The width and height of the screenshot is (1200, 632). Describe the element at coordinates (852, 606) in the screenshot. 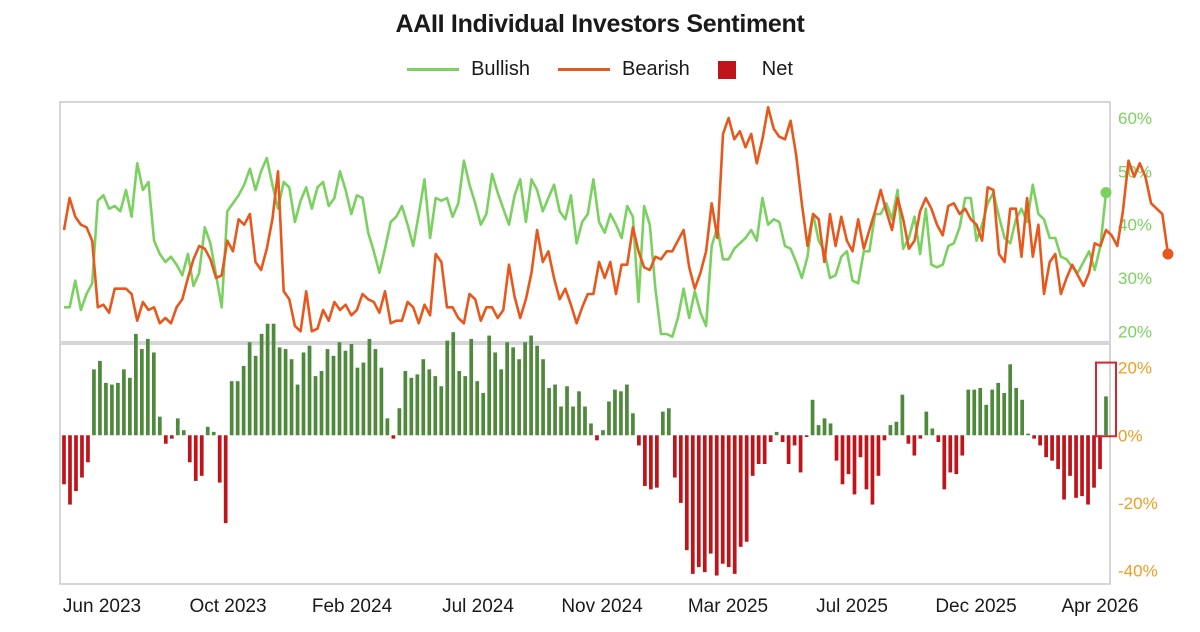

I see `x-tick-label: Jul 2025` at that location.